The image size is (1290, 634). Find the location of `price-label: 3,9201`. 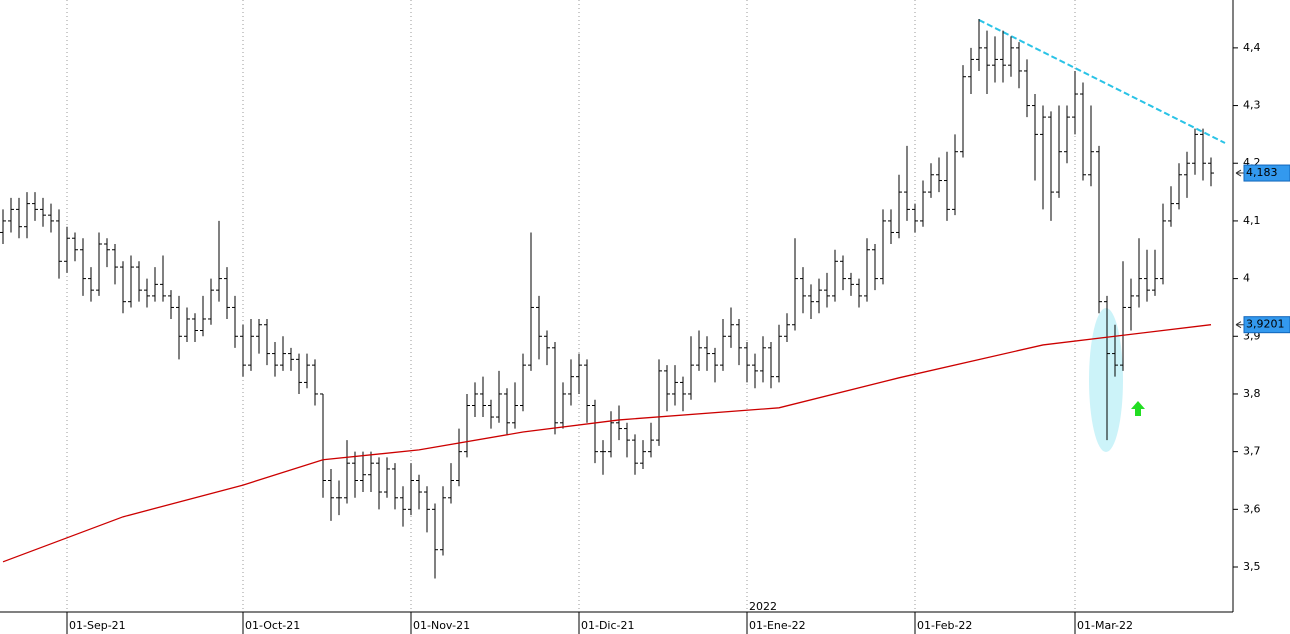

price-label: 3,9201 is located at coordinates (1265, 324).